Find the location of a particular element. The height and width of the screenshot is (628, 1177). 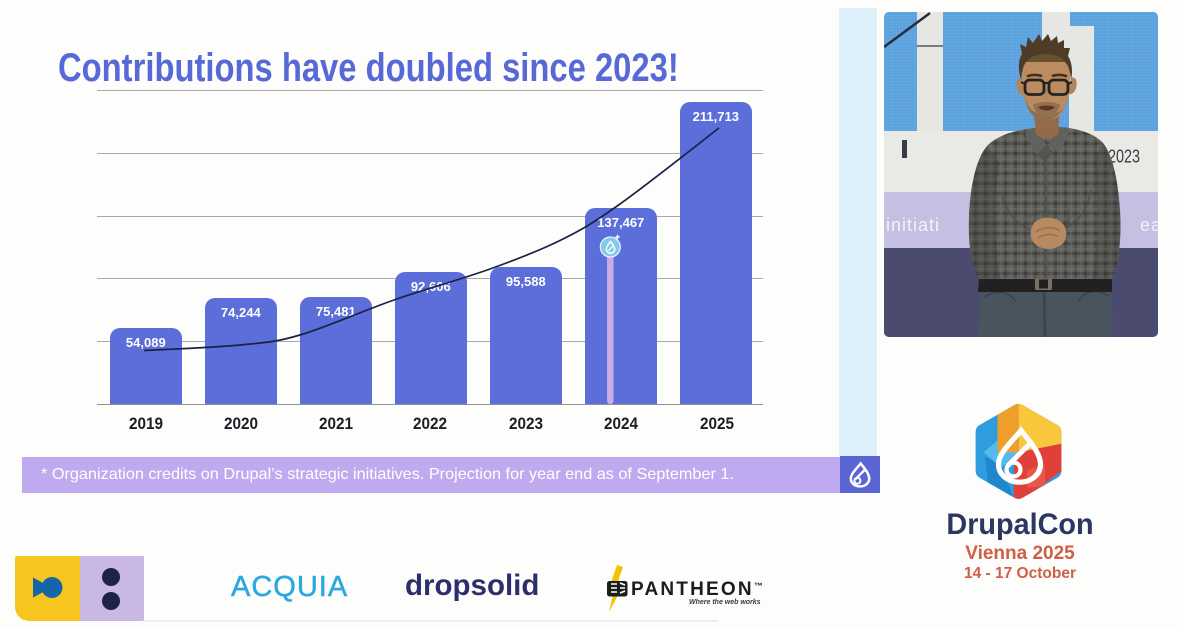

svg-text: ear is located at coordinates (1149, 225).